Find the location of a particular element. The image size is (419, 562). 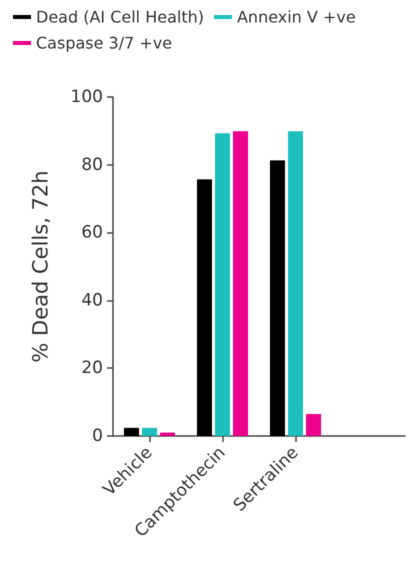

y-tick-label: 100 is located at coordinates (86, 97).